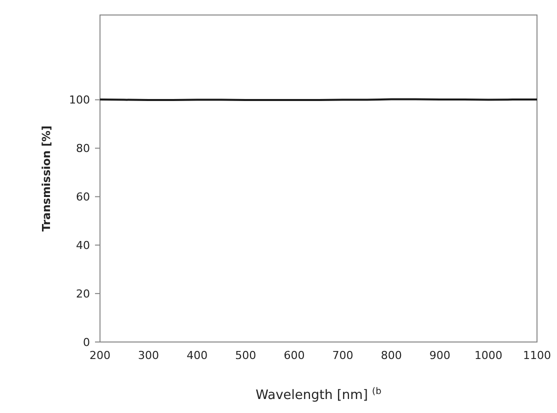 Image resolution: width=557 pixels, height=413 pixels. Describe the element at coordinates (83, 293) in the screenshot. I see `y-tick-label: 20` at that location.